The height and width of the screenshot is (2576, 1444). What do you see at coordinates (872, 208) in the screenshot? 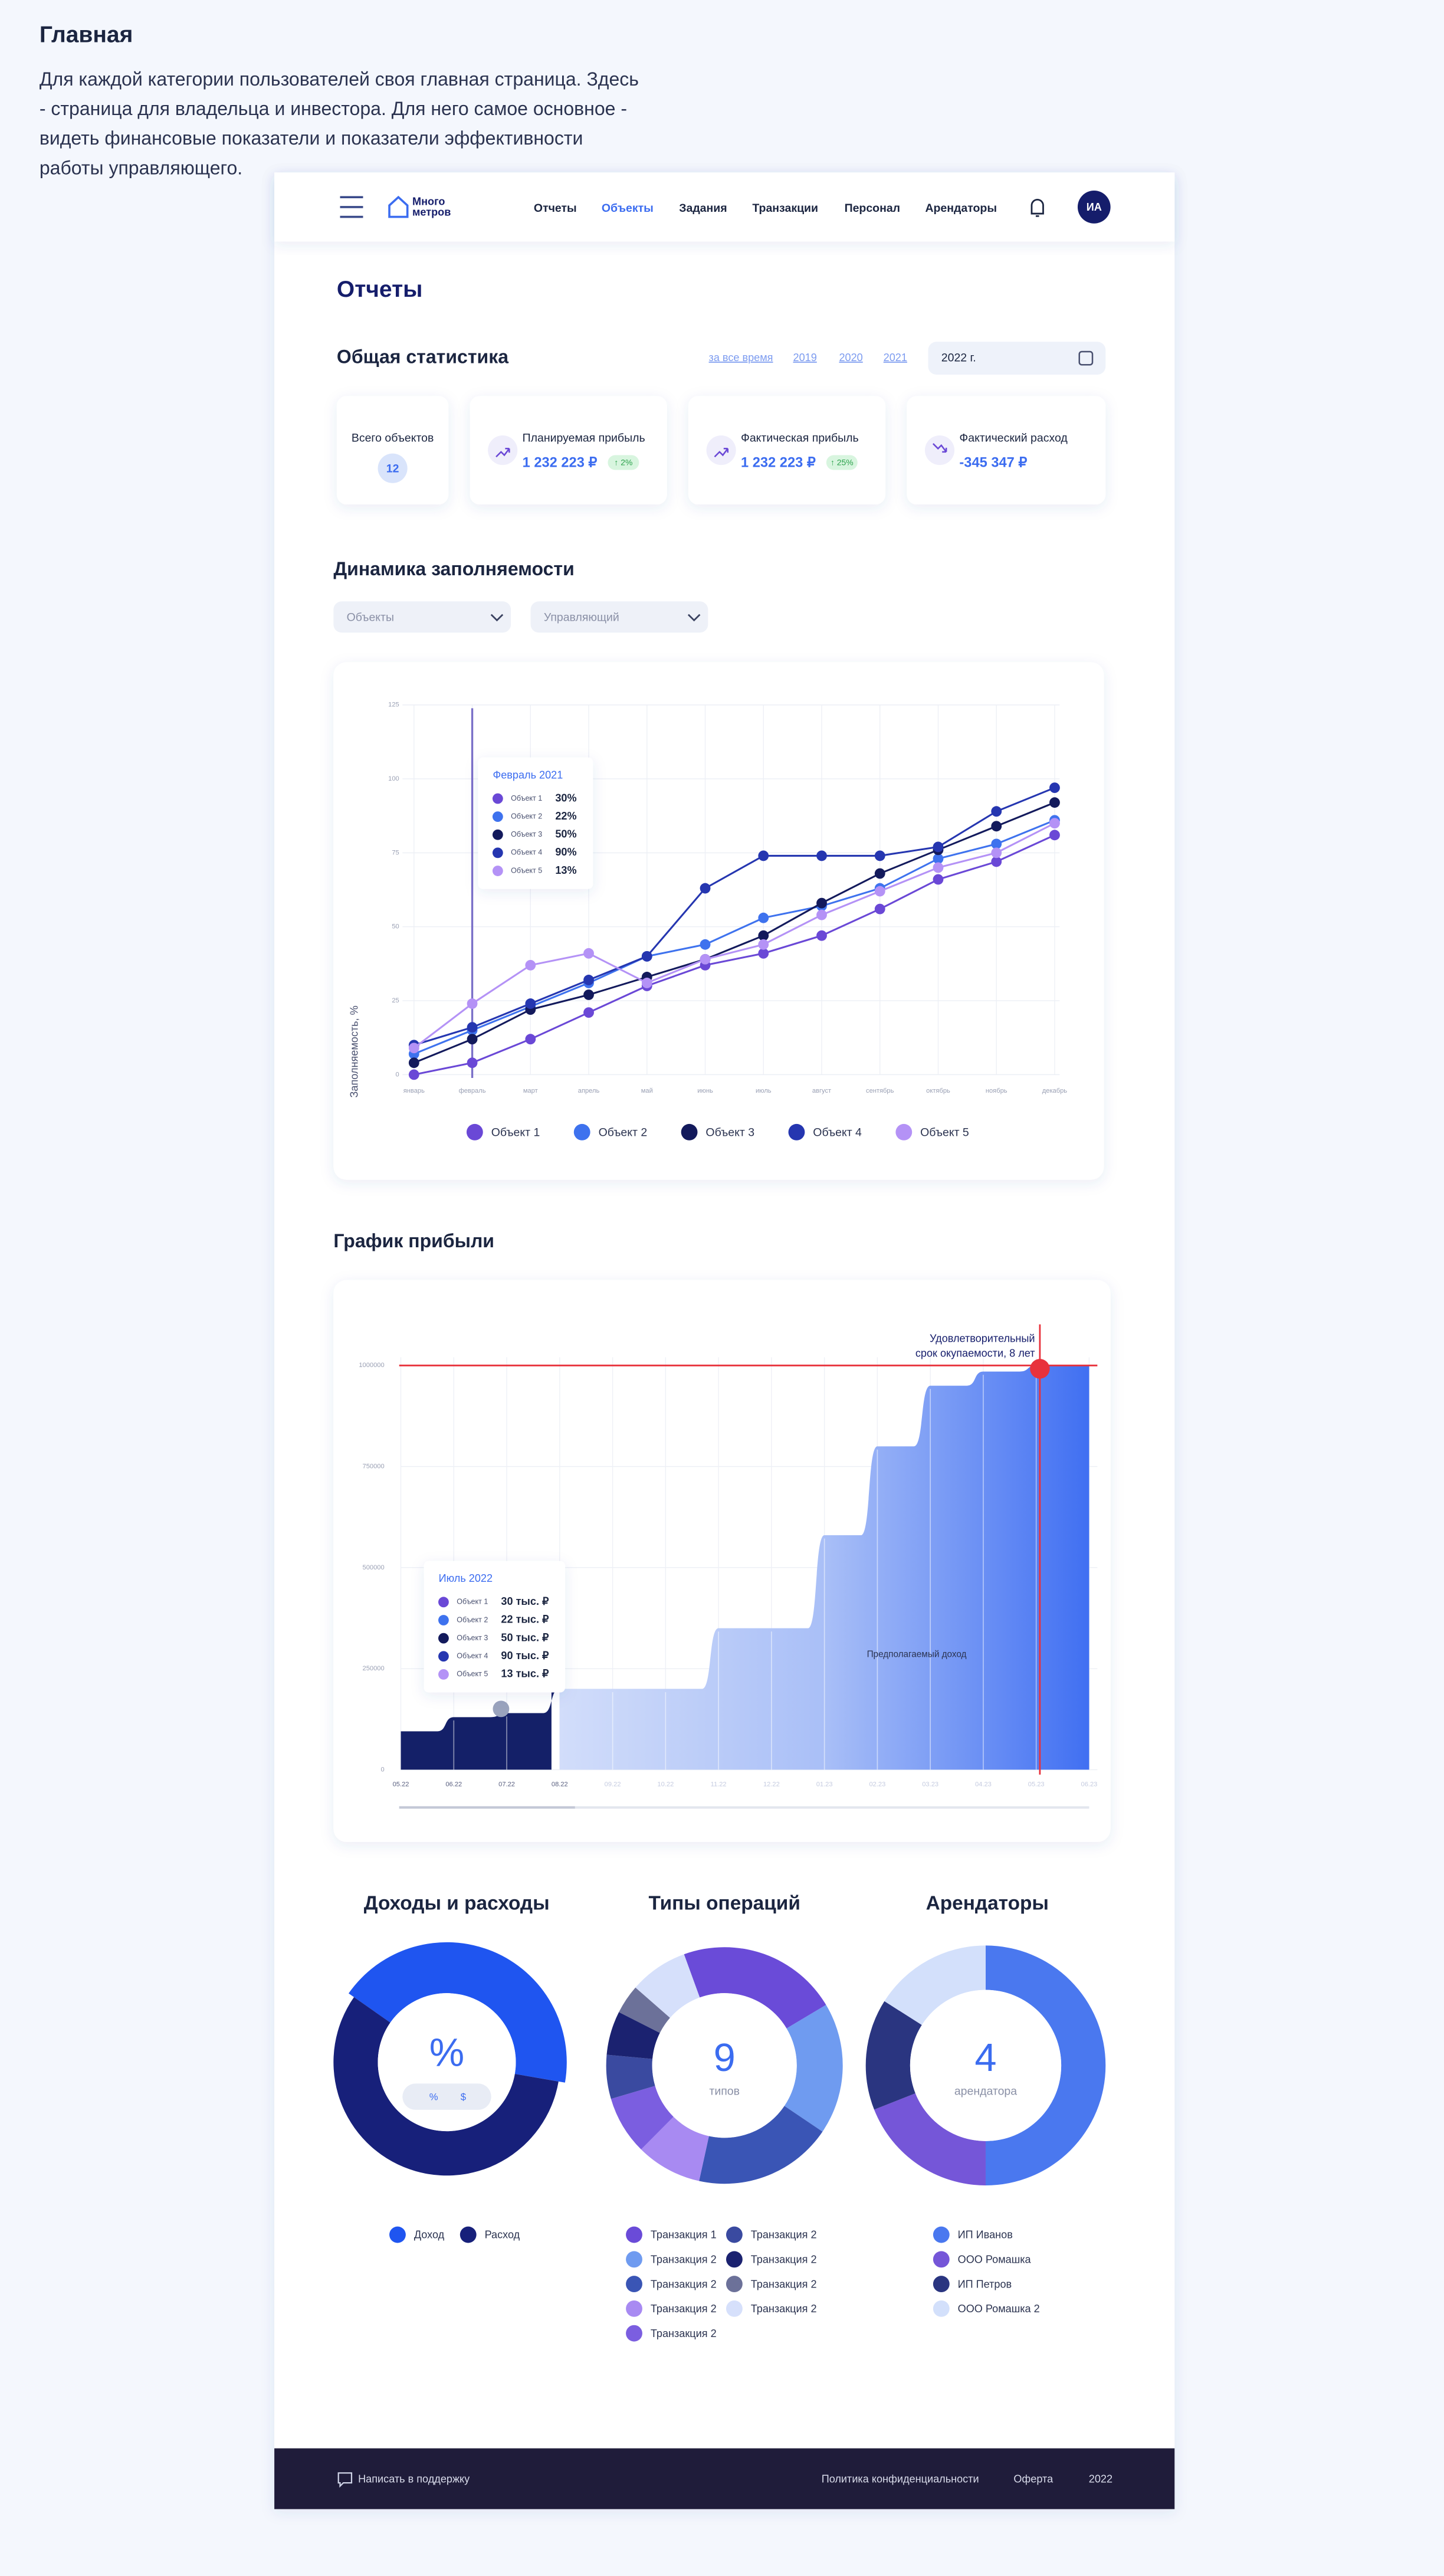
I see `nav-item: Персонал` at bounding box center [872, 208].